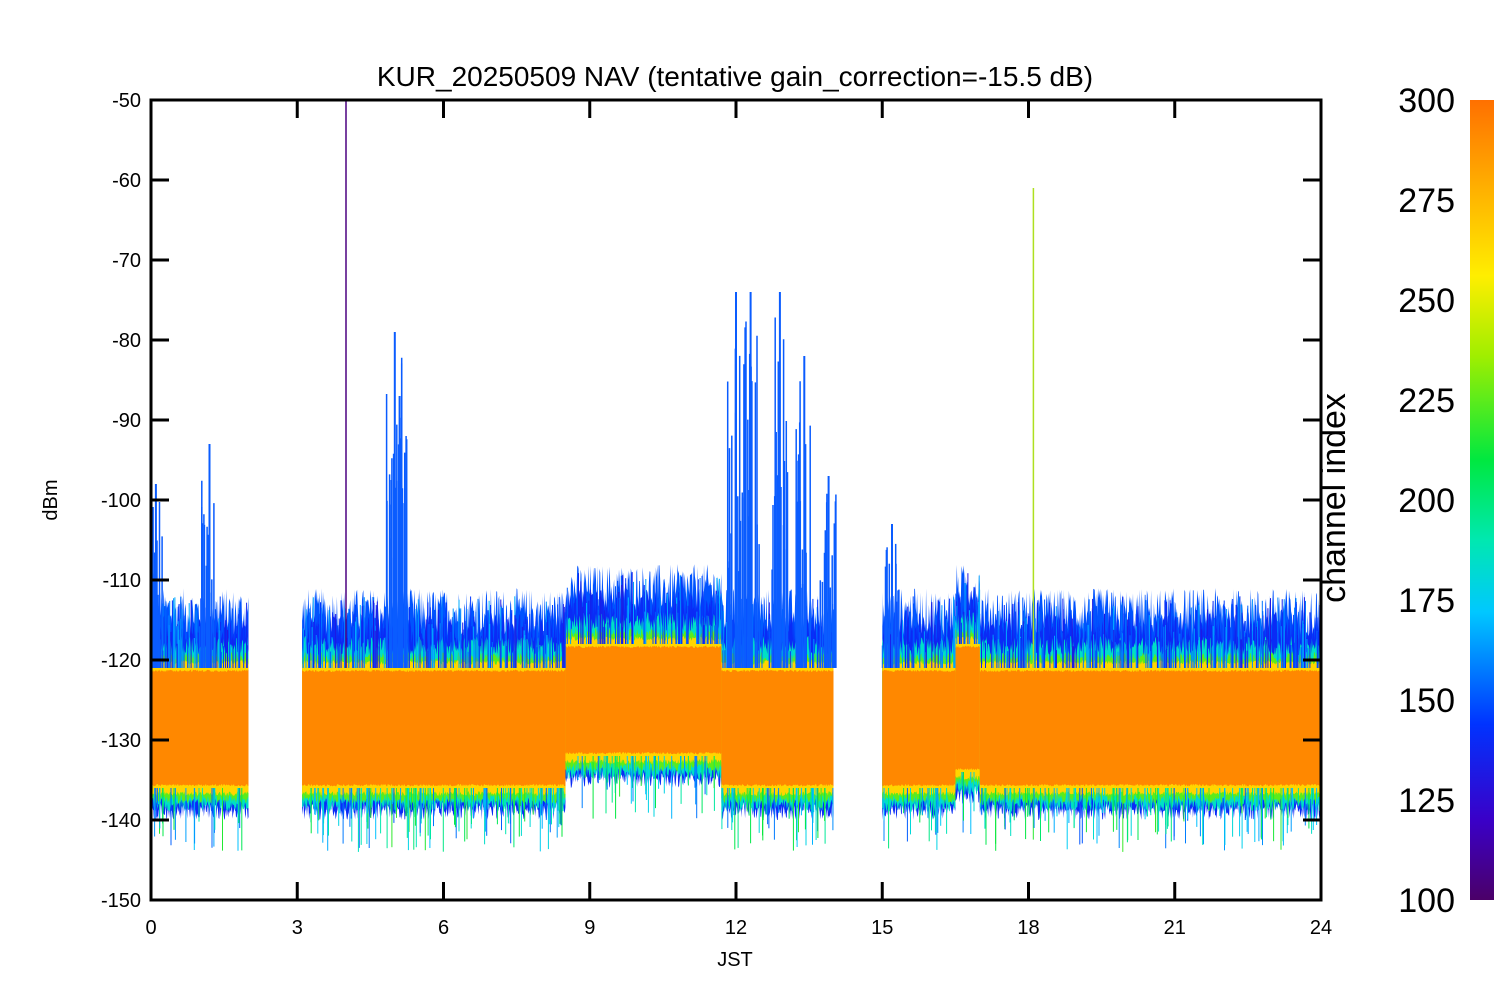 The width and height of the screenshot is (1500, 1005). What do you see at coordinates (1482, 500) in the screenshot?
I see `colorbar` at bounding box center [1482, 500].